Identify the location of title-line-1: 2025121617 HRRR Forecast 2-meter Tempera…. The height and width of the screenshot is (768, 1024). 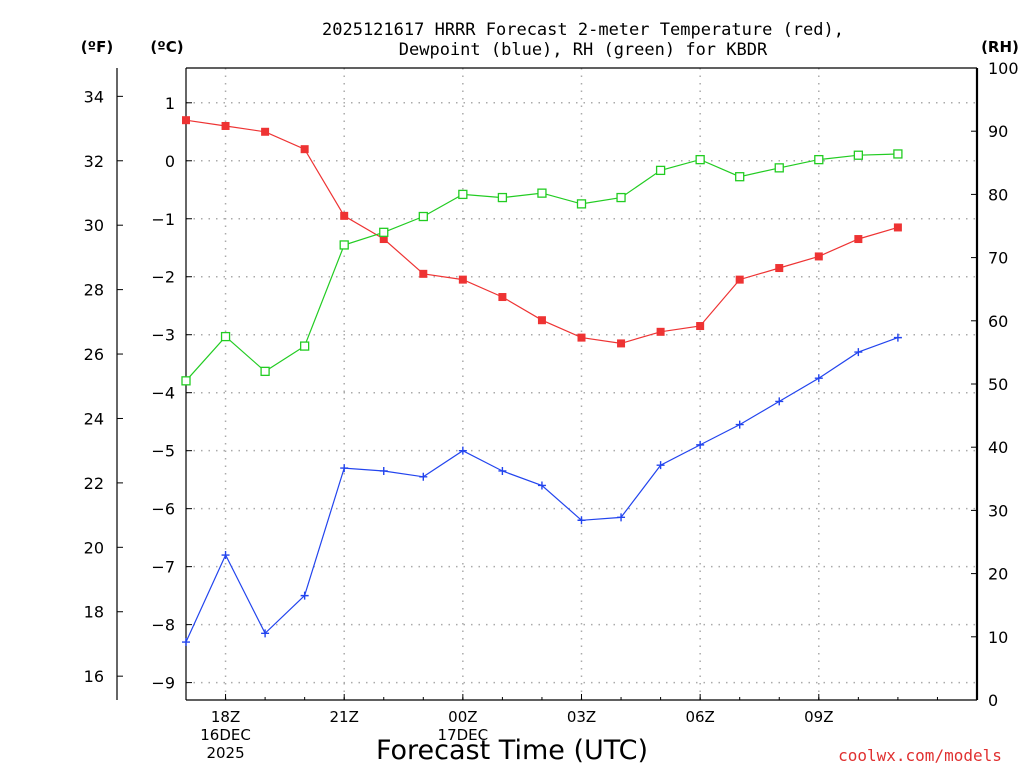
(583, 30).